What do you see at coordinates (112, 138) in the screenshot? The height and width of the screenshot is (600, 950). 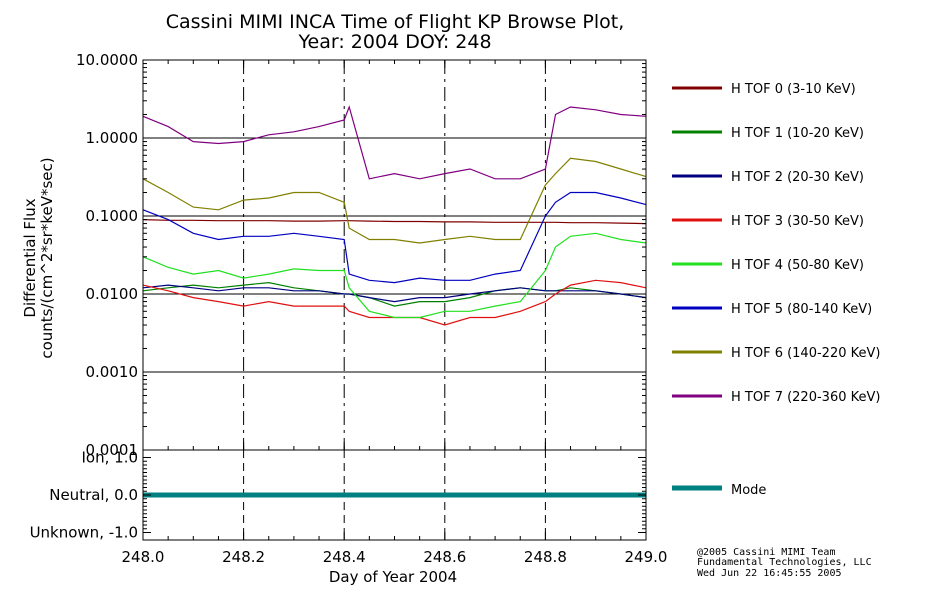 I see `y-tick-label: 1.0000` at bounding box center [112, 138].